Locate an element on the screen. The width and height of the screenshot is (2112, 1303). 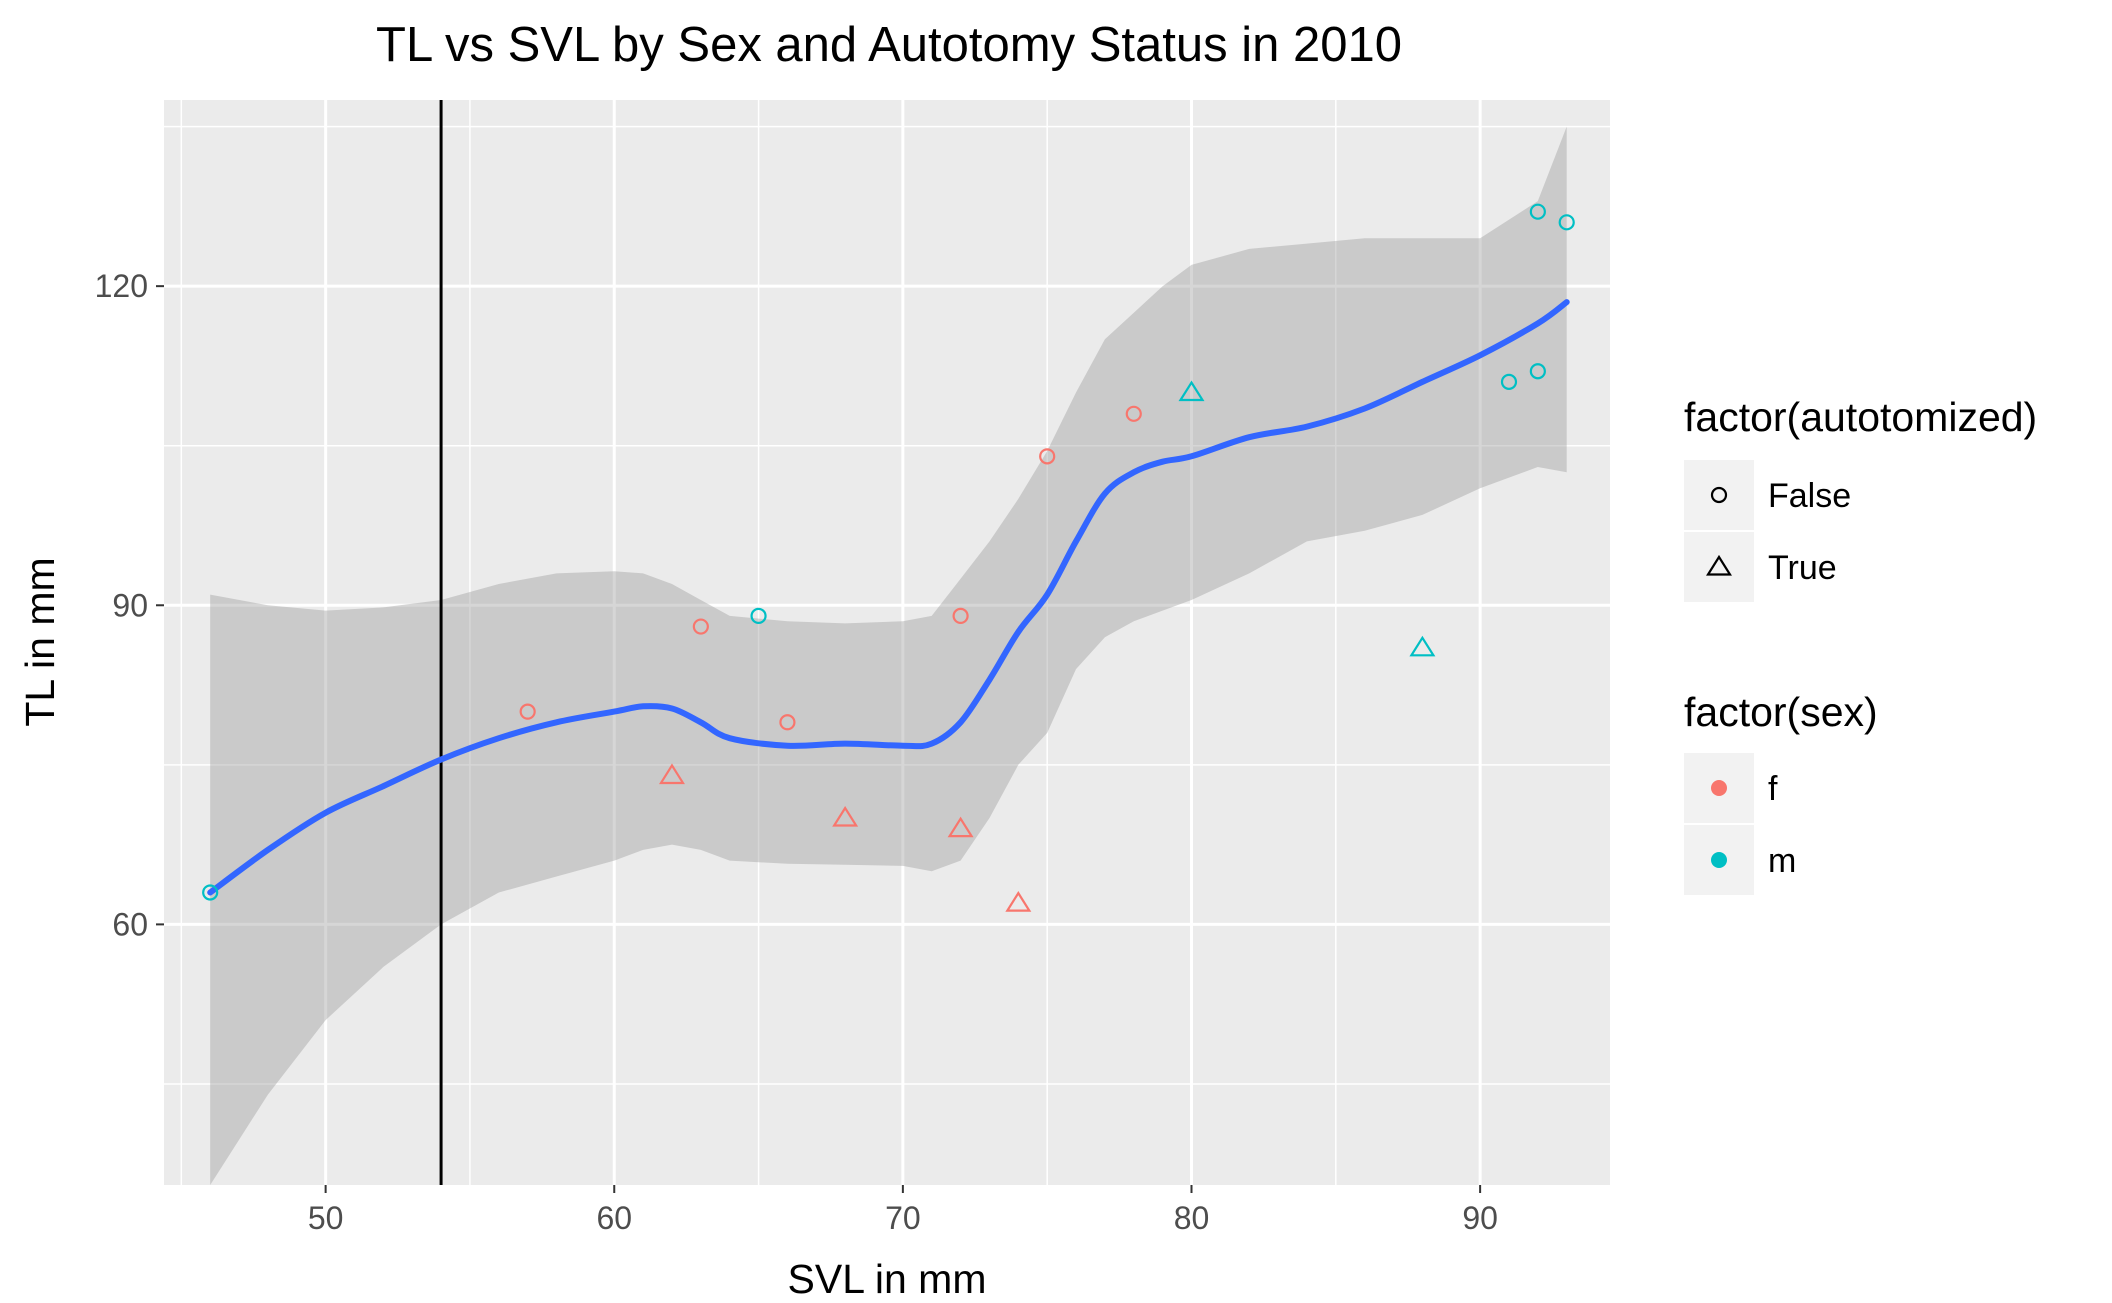
legend-title: factor(sex) is located at coordinates (1781, 712).